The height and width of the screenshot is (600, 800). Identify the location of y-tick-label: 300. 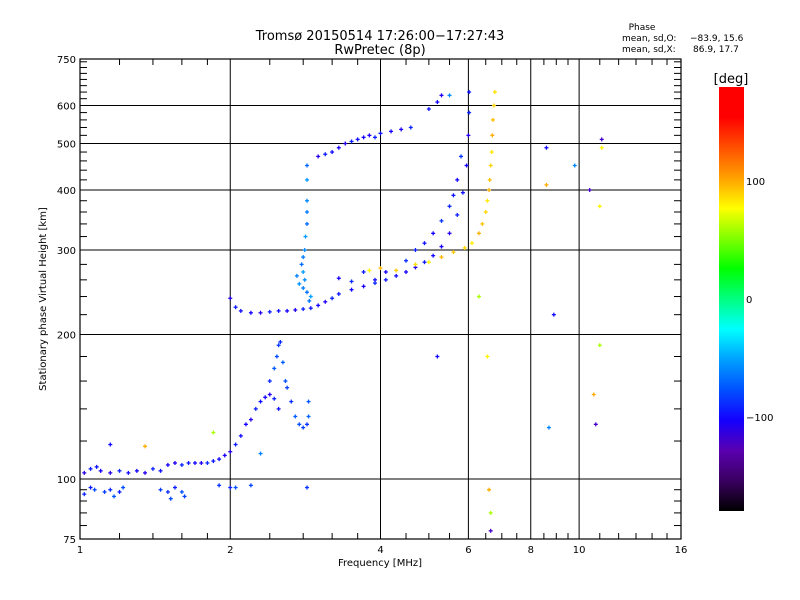
(66, 251).